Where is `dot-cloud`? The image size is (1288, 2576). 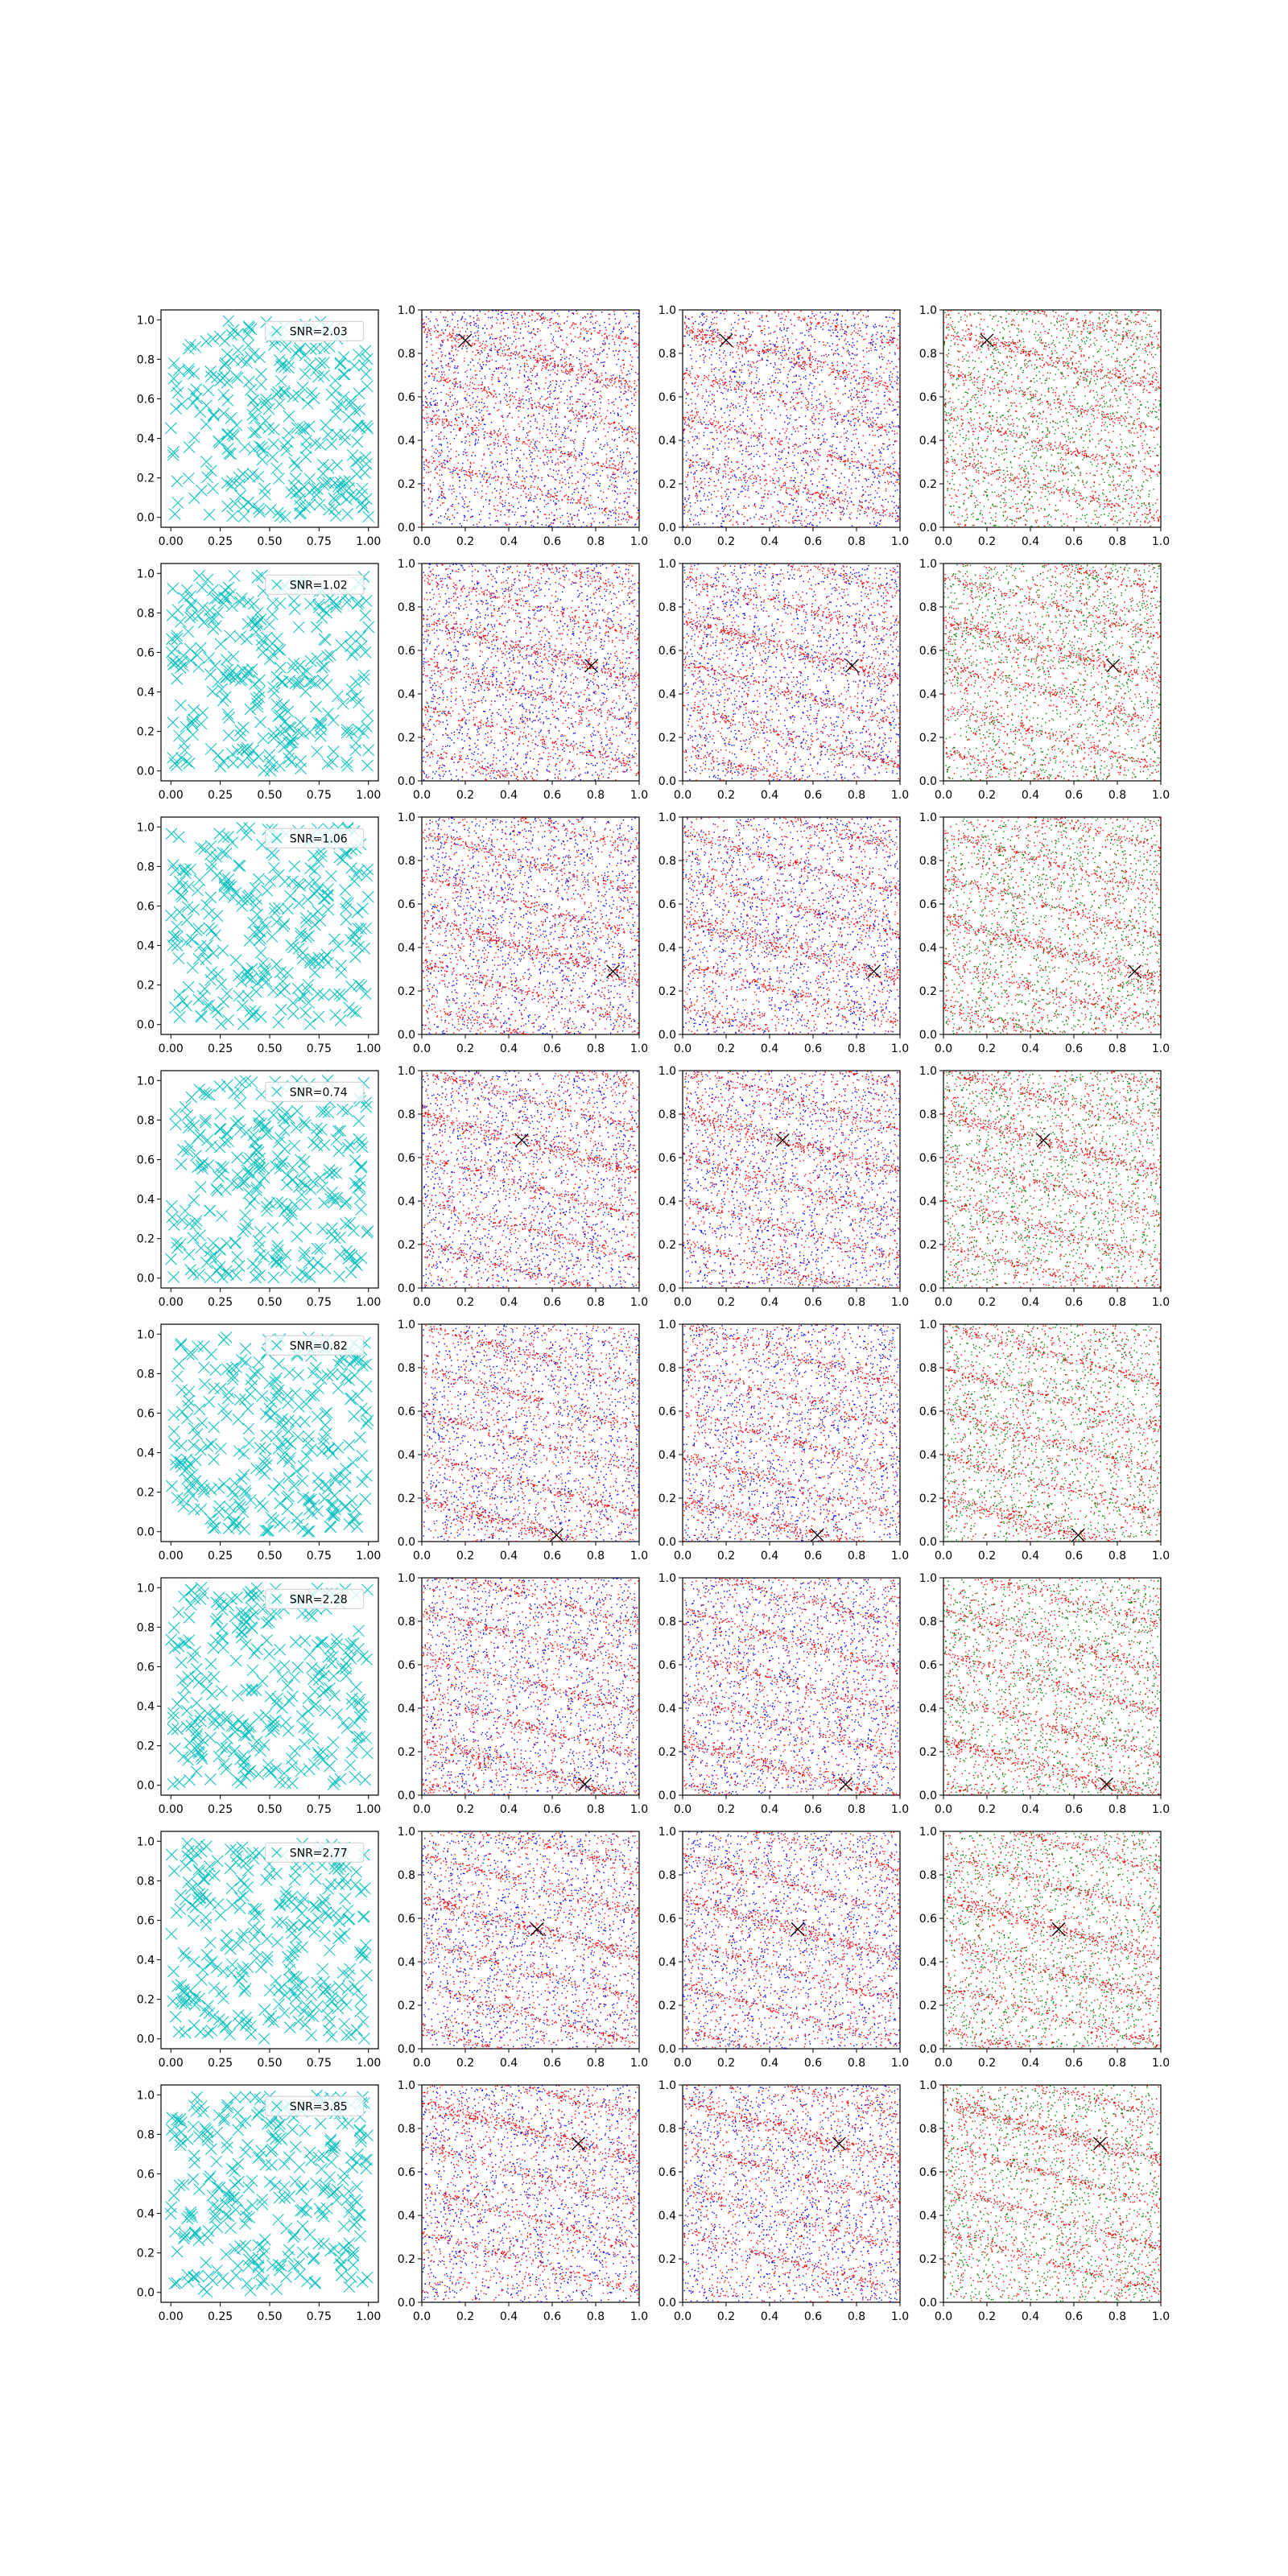 dot-cloud is located at coordinates (1052, 1687).